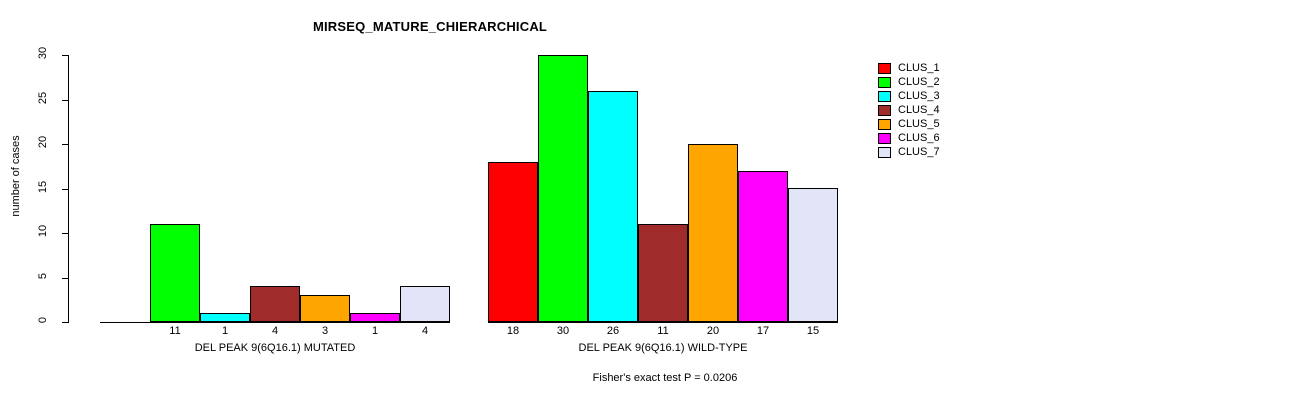  I want to click on y-axis-tick-label: 20, so click(43, 142).